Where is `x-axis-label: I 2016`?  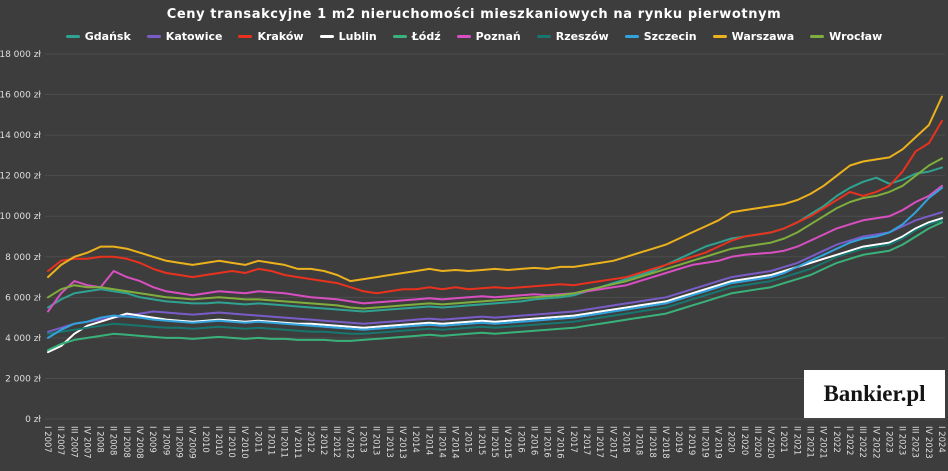
x-axis-label: I 2016 is located at coordinates (520, 439).